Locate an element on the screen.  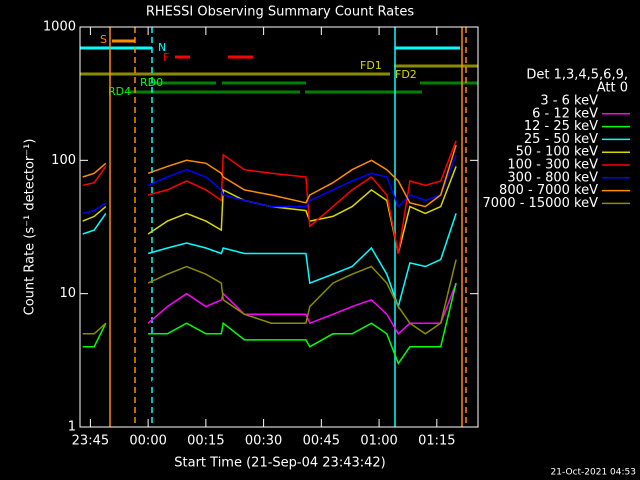
x-tick-label: 23:45 is located at coordinates (90, 441).